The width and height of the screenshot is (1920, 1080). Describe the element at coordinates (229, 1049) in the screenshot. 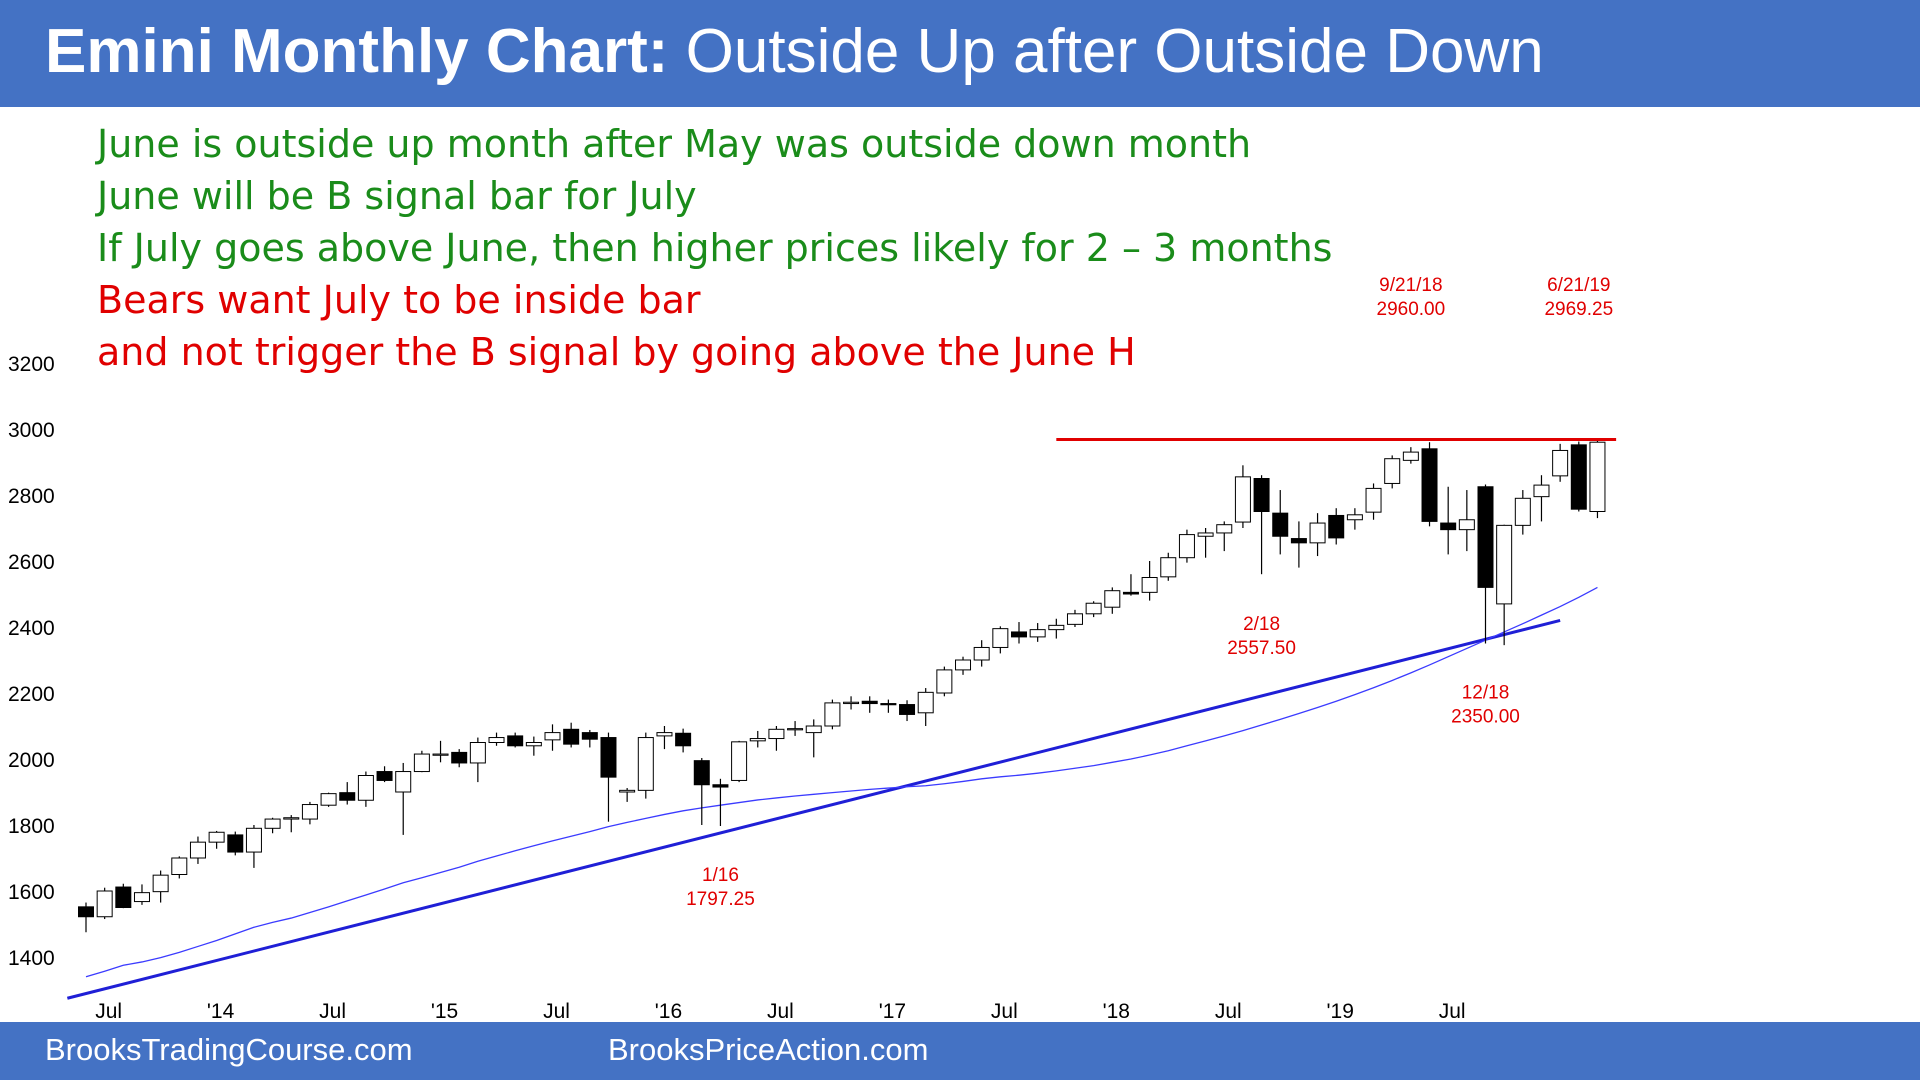

I see `footer-left-link: BrooksTradingCourse.com` at that location.